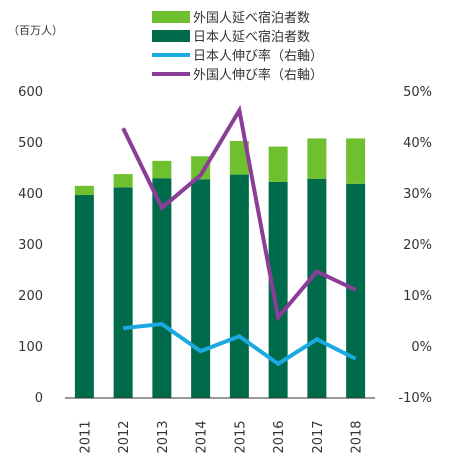 The image size is (452, 455). I want to click on left-tick-label: 400, so click(30, 194).